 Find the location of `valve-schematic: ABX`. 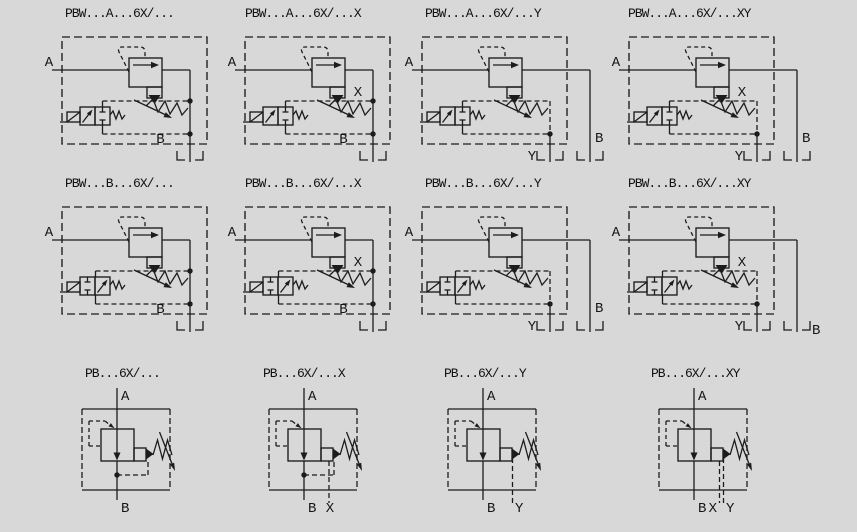

valve-schematic: ABX is located at coordinates (309, 99).